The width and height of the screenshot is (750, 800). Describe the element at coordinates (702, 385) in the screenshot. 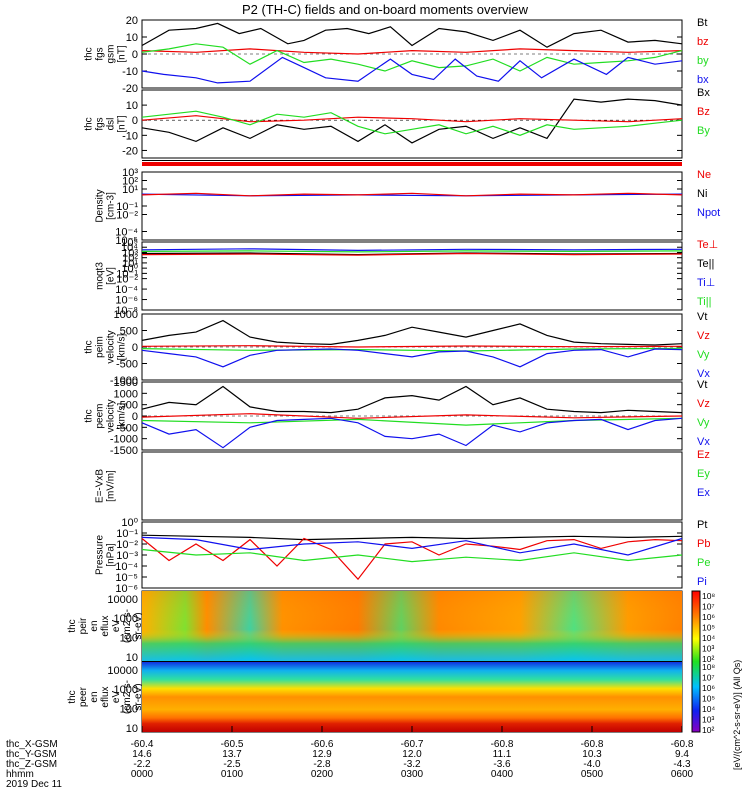

I see `legend-Vt: Vt` at that location.